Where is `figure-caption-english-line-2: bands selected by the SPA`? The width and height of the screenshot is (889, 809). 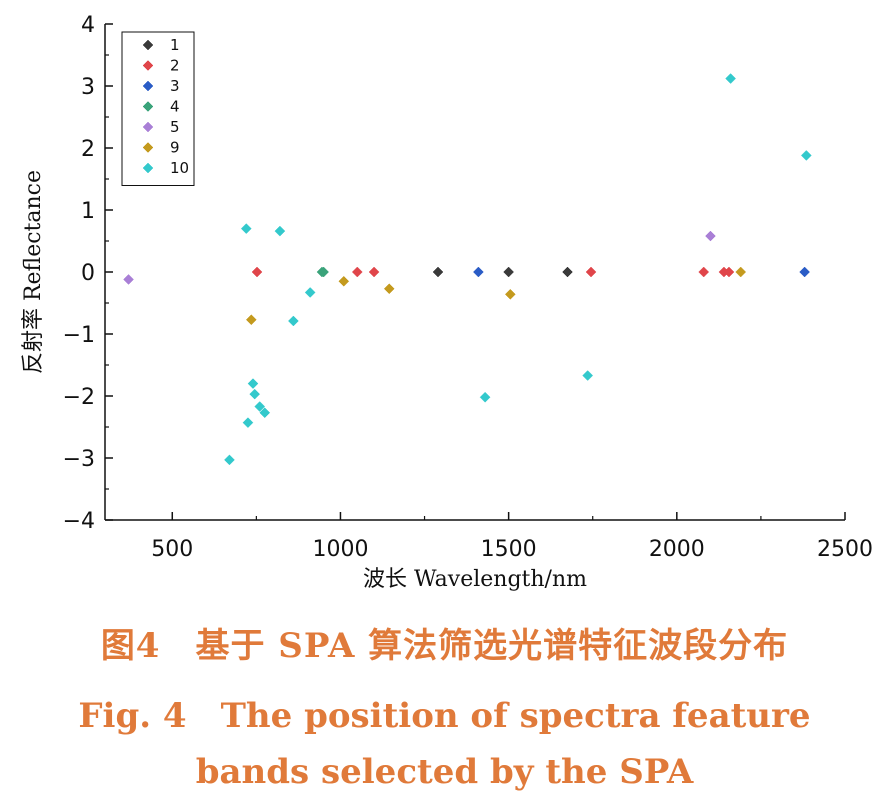
figure-caption-english-line-2: bands selected by the SPA is located at coordinates (444, 772).